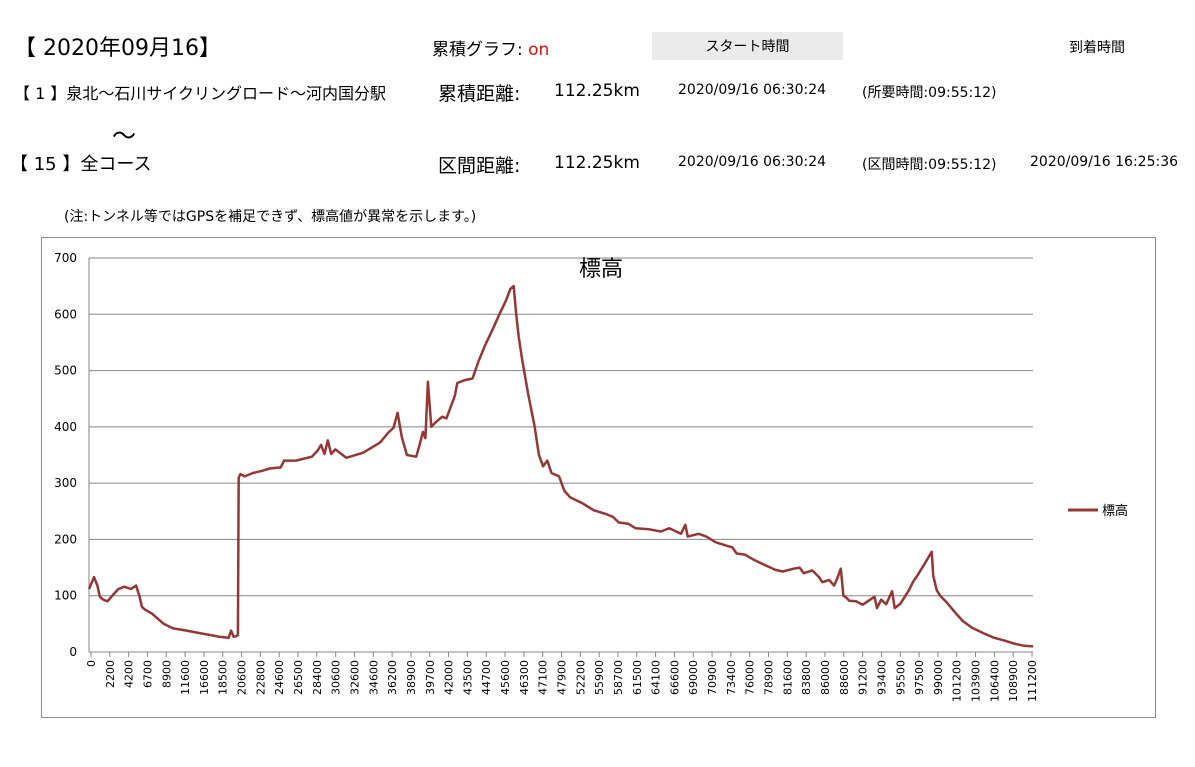  Describe the element at coordinates (200, 93) in the screenshot. I see `route-start: 【 1 】泉北～石川サイクリングロード～河内国分駅` at that location.